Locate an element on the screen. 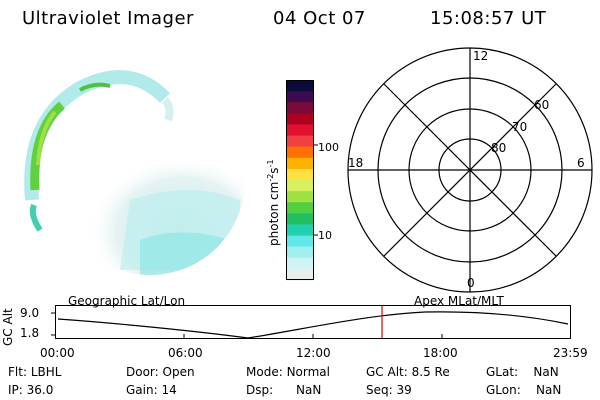 This screenshot has width=600, height=400. mlt-label-12: 12 is located at coordinates (481, 56).